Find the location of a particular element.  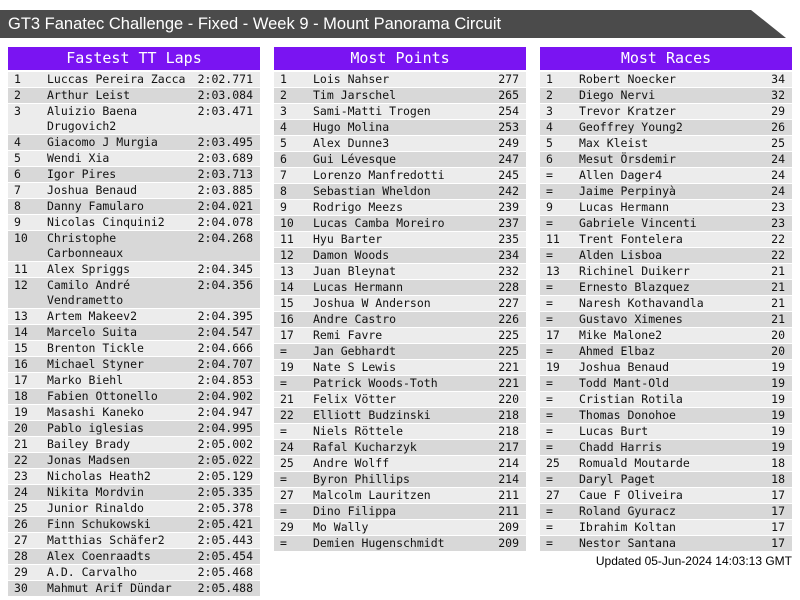

table-row: = Byron Phillips 214 is located at coordinates (400, 480).